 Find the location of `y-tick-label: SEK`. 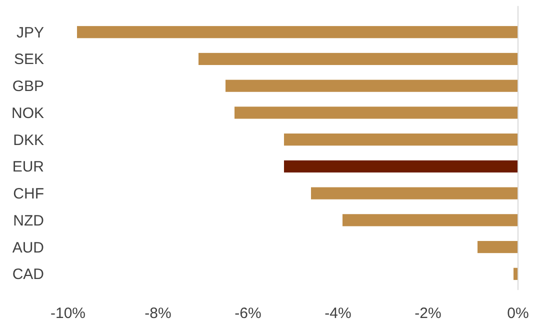

y-tick-label: SEK is located at coordinates (29, 59).